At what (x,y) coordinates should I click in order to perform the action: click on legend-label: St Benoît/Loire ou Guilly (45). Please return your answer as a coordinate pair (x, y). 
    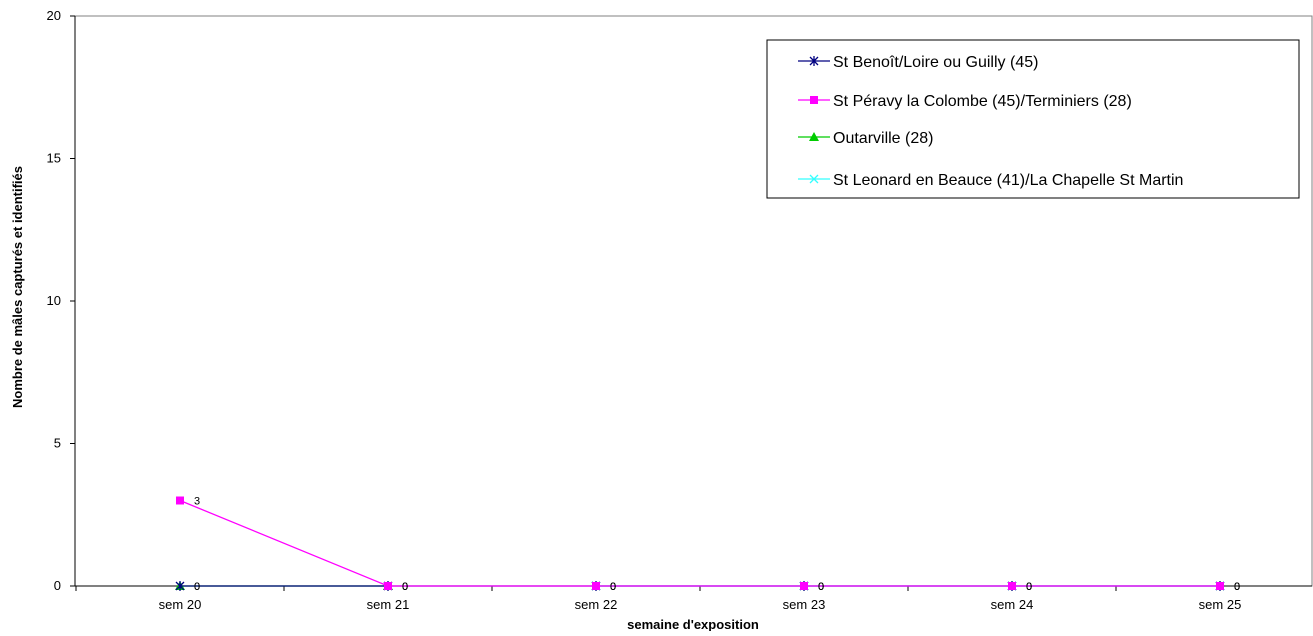
    Looking at the image, I should click on (935, 62).